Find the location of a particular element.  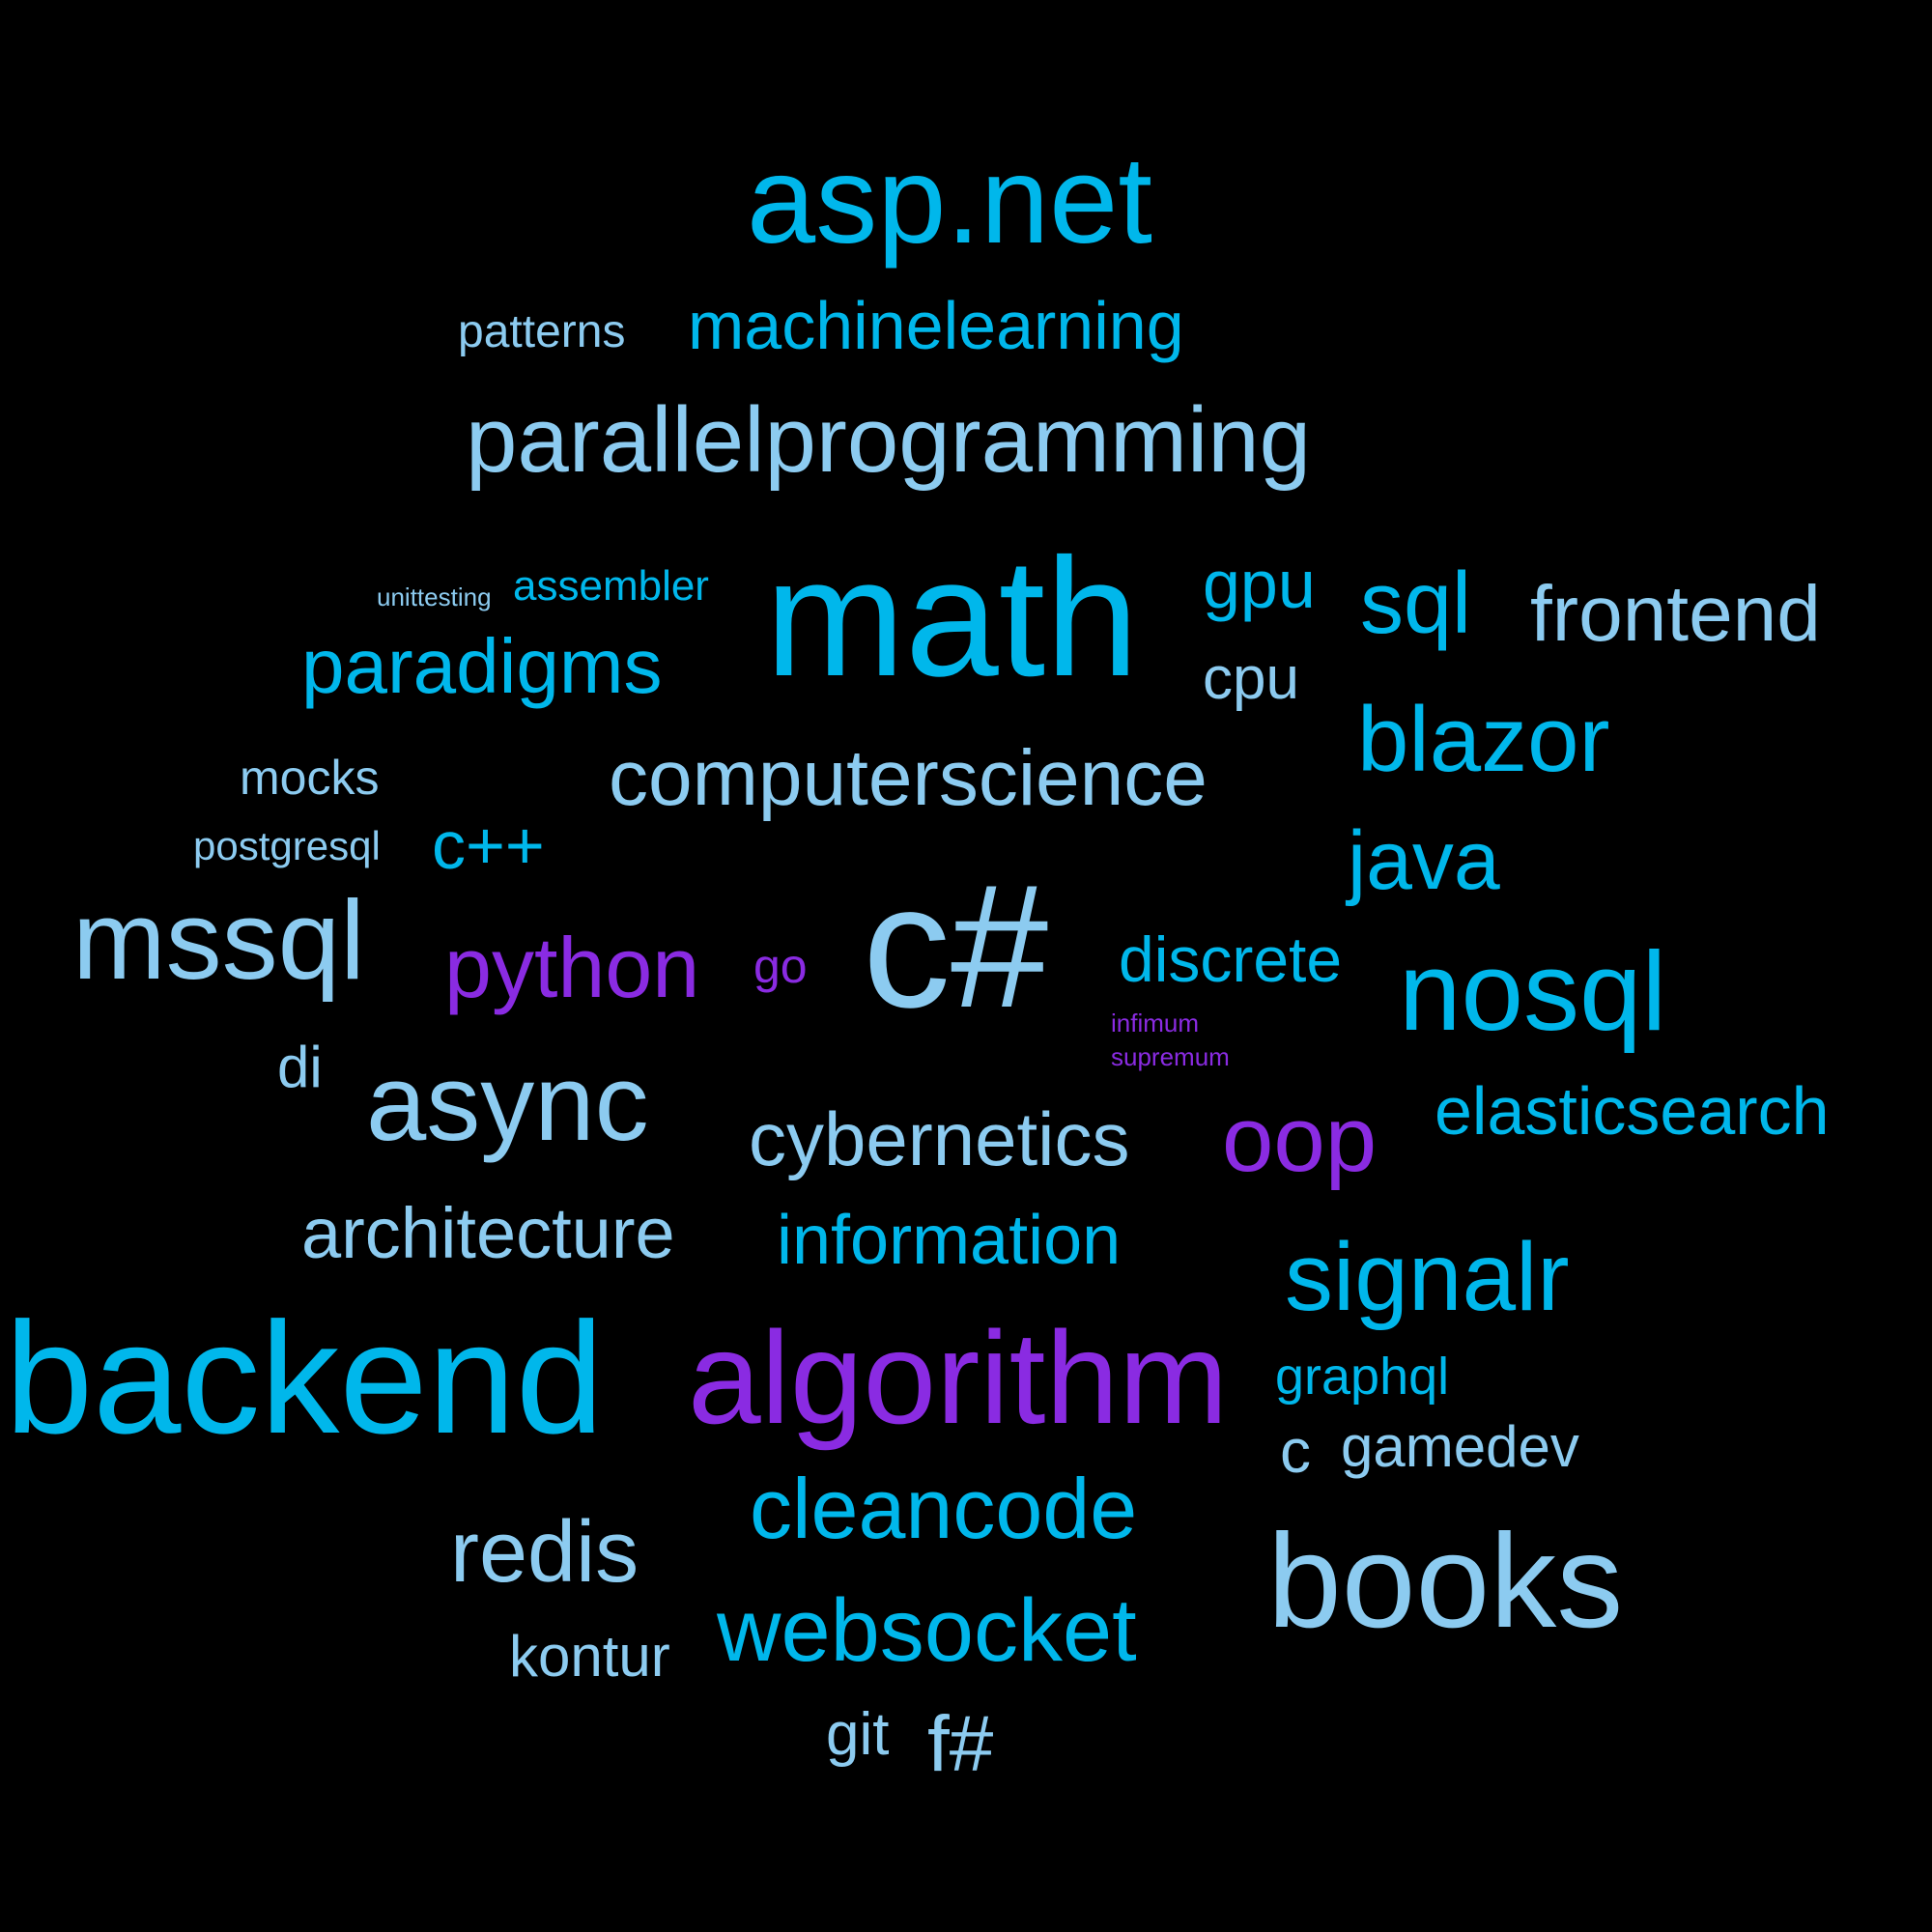

word-frontend: frontend is located at coordinates (1675, 614).